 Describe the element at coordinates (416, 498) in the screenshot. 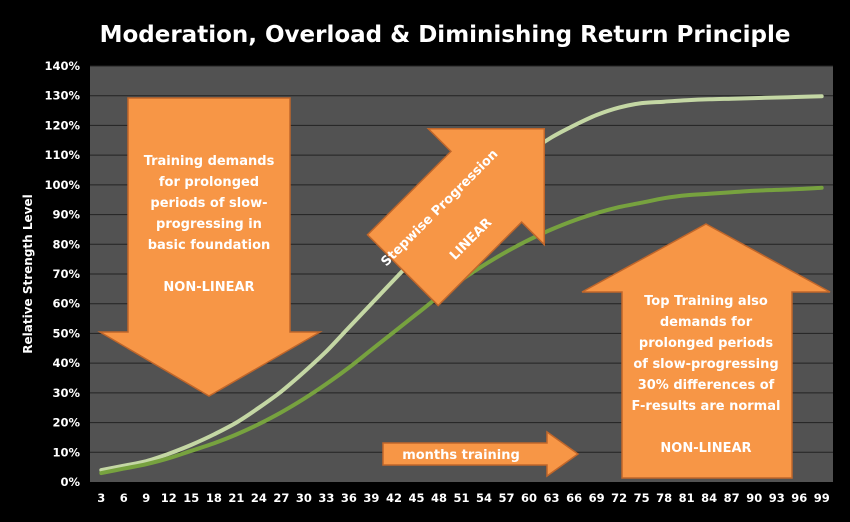

I see `x-tick-label: 45` at that location.